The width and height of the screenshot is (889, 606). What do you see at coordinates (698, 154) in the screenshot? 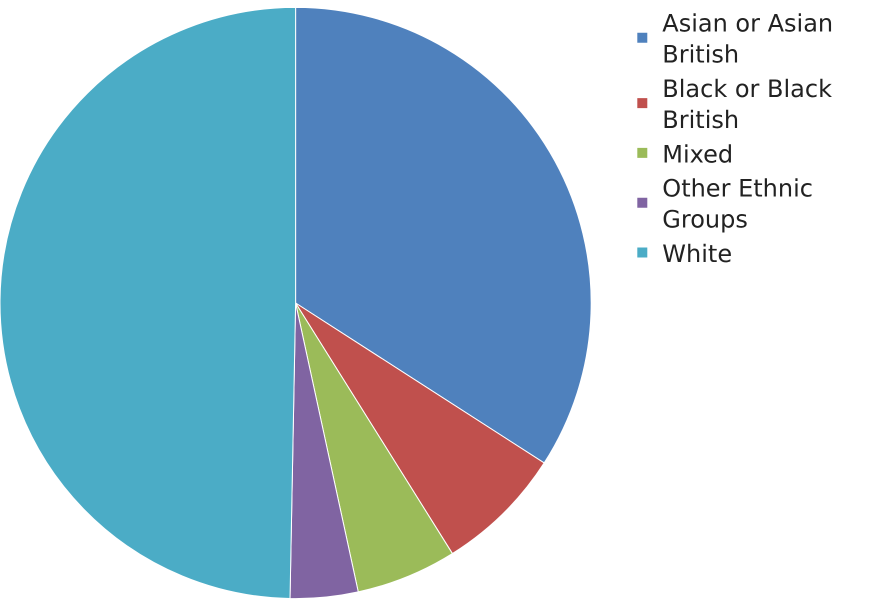
I see `legend-label: Mixed` at bounding box center [698, 154].